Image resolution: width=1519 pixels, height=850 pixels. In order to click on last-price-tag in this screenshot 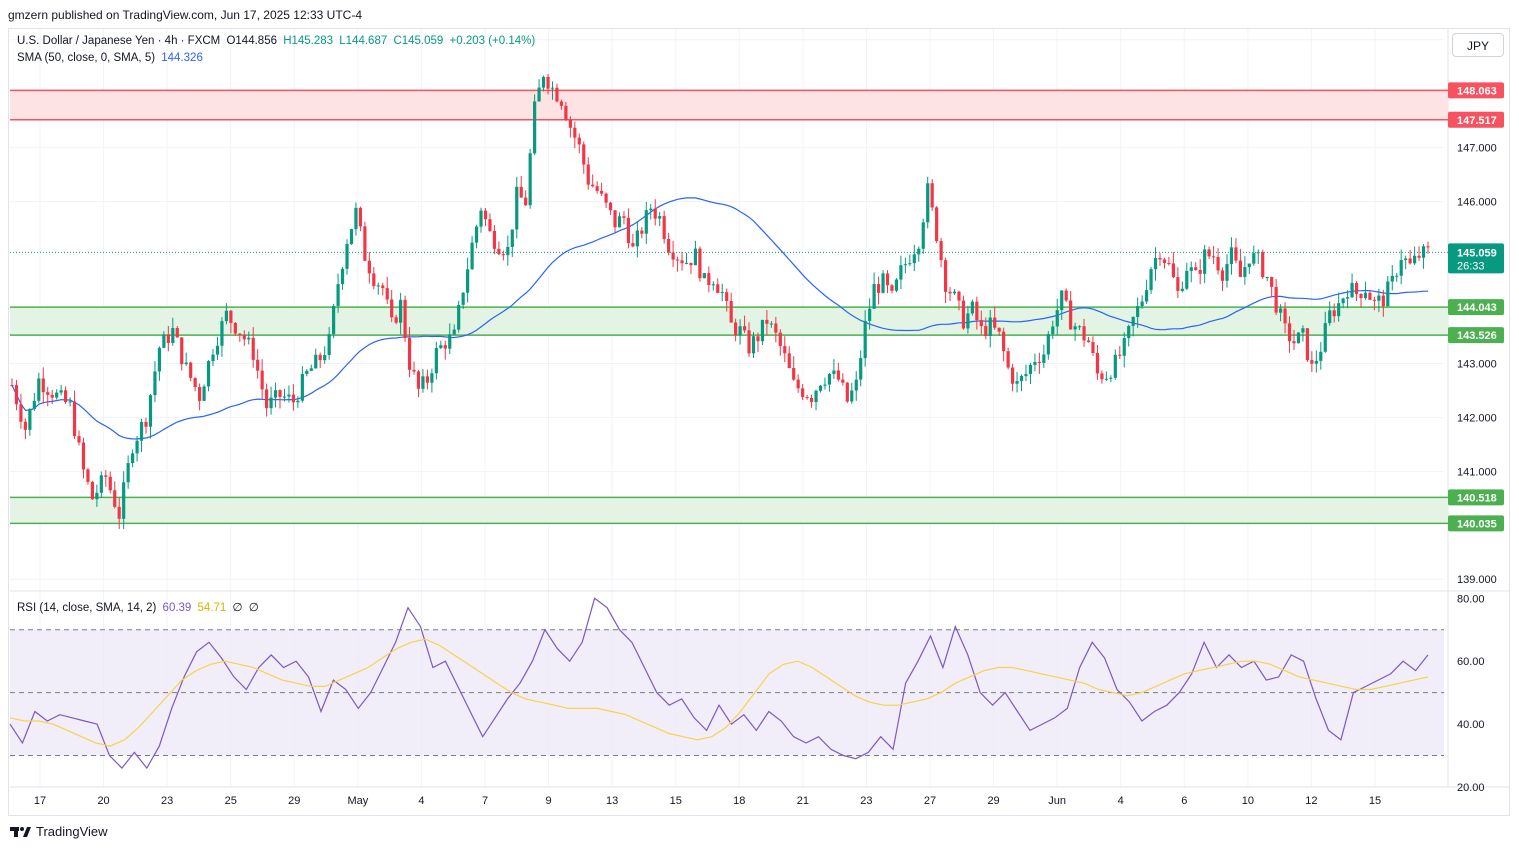, I will do `click(1476, 258)`.